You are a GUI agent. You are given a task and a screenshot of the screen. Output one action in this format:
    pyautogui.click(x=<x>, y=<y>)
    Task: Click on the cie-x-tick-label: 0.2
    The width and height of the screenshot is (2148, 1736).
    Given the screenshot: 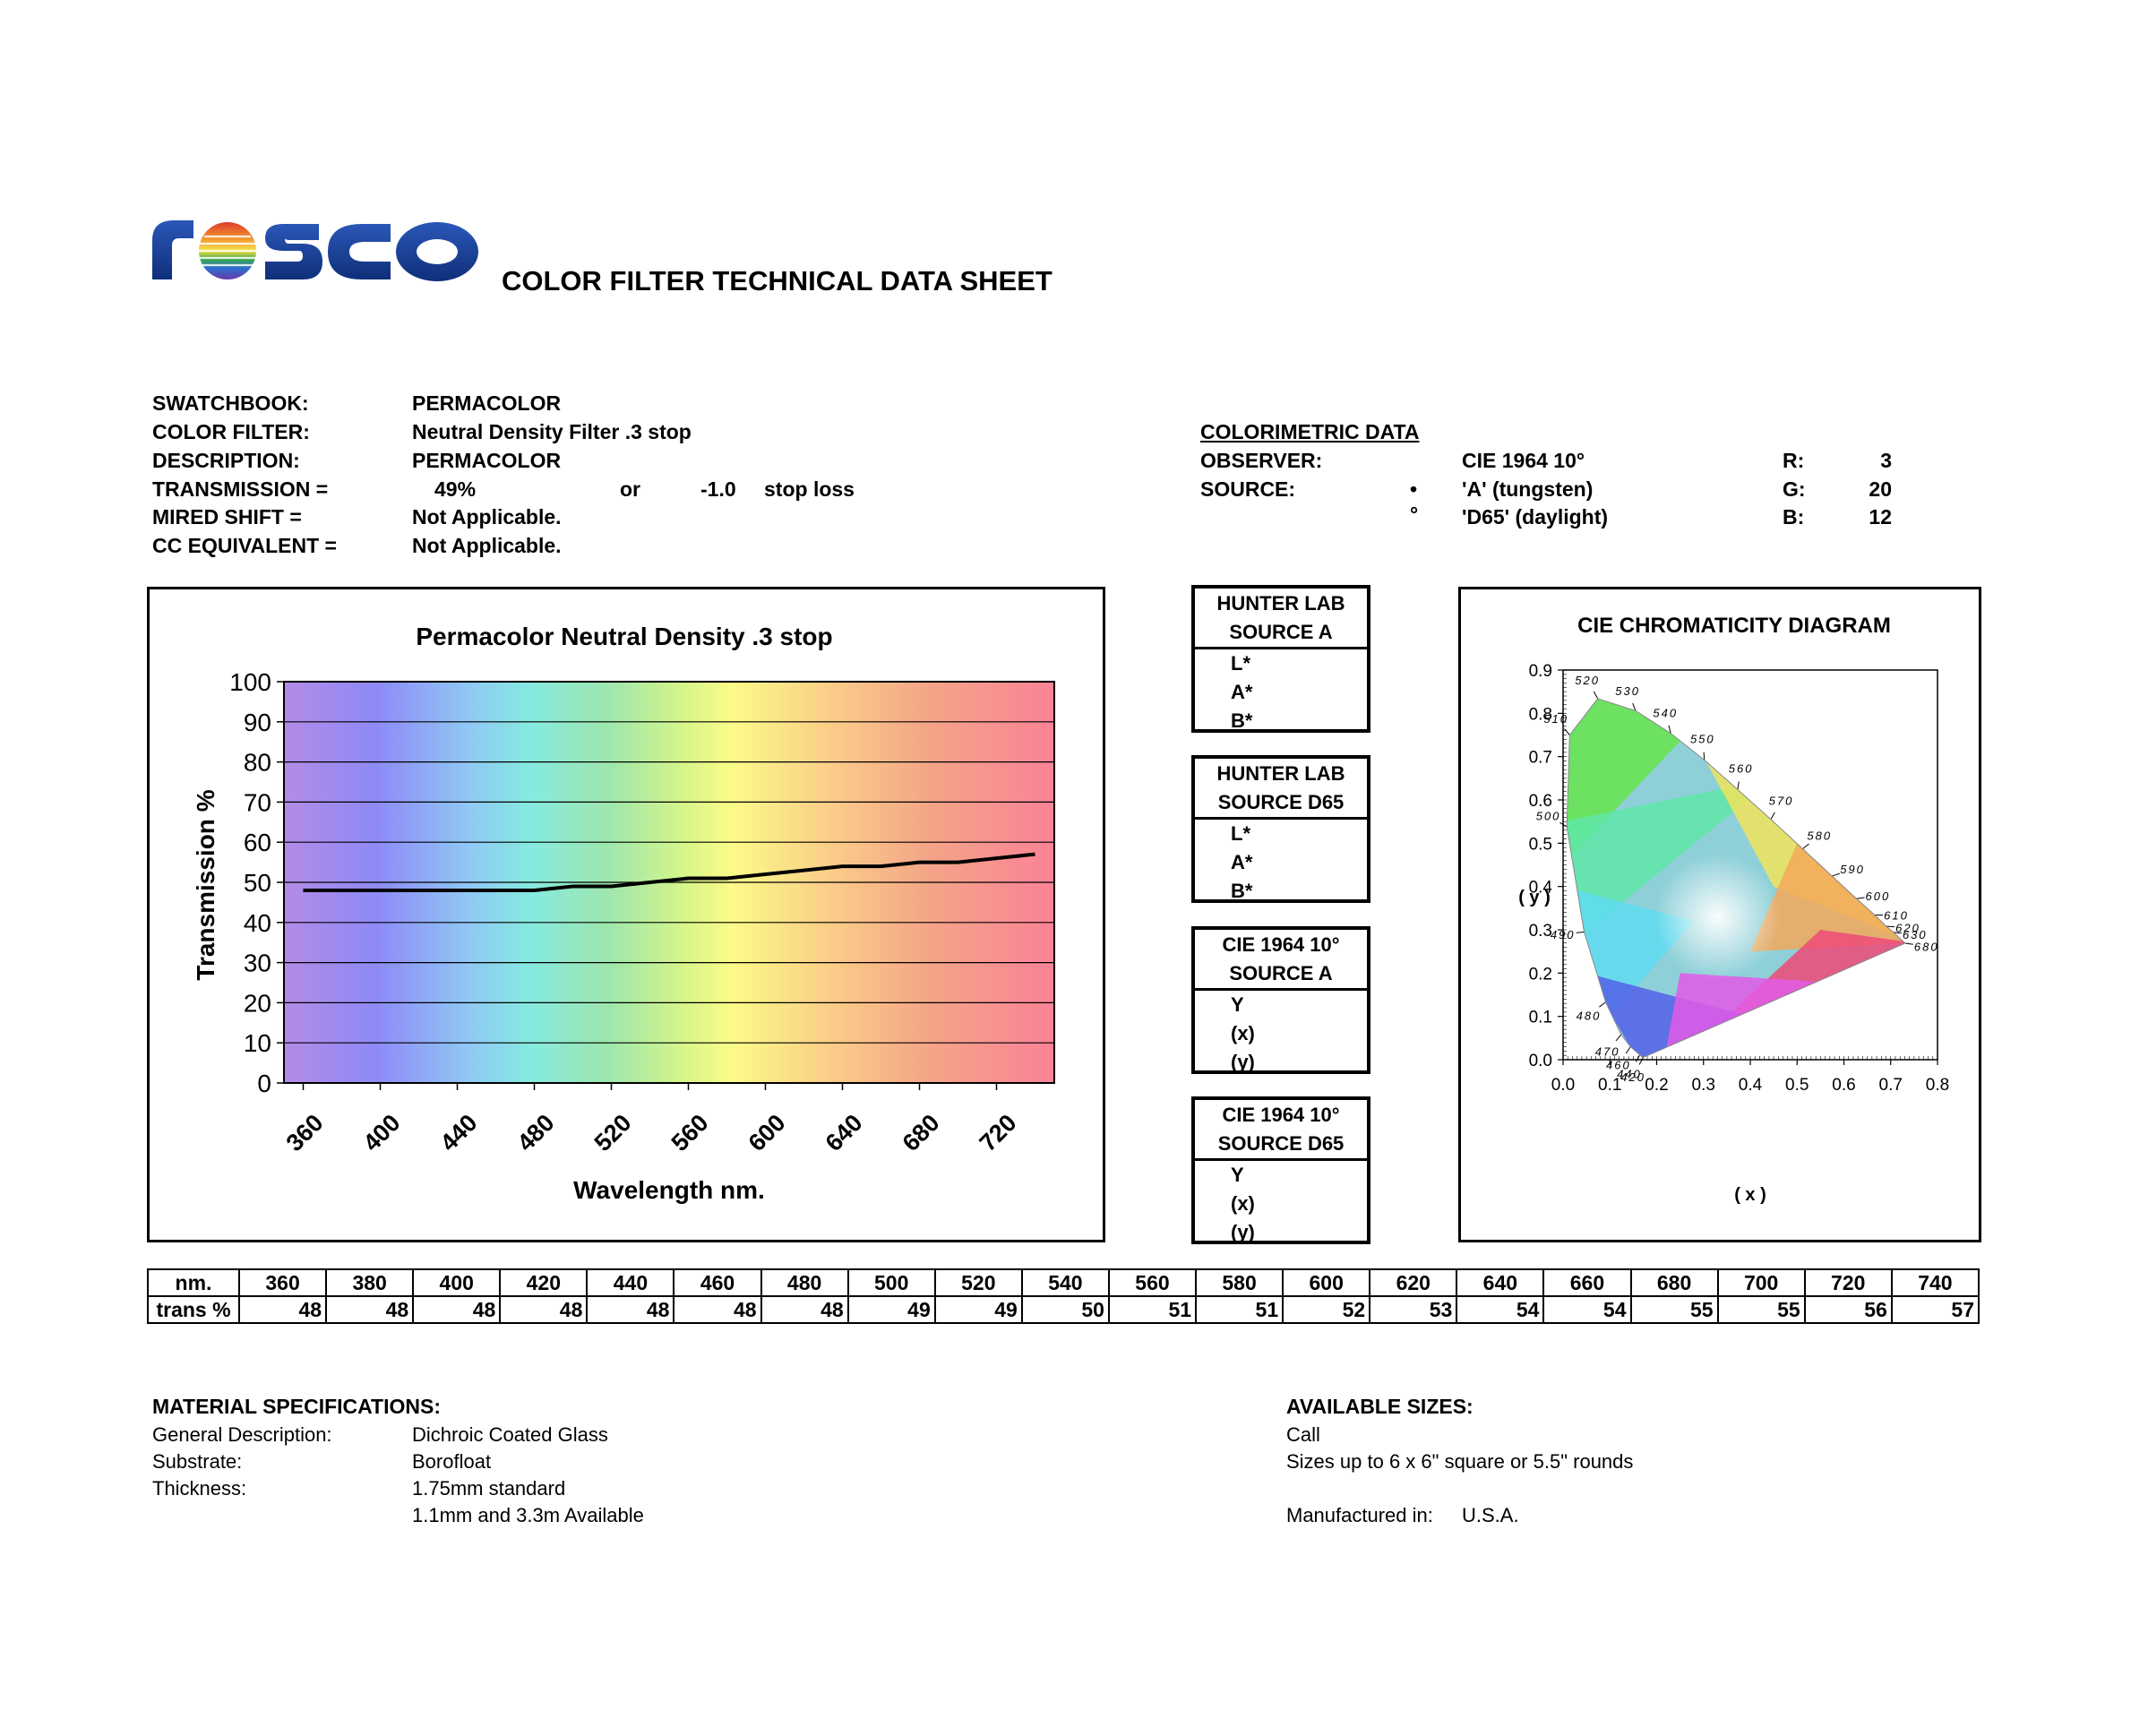 What is the action you would take?
    pyautogui.click(x=1656, y=1085)
    